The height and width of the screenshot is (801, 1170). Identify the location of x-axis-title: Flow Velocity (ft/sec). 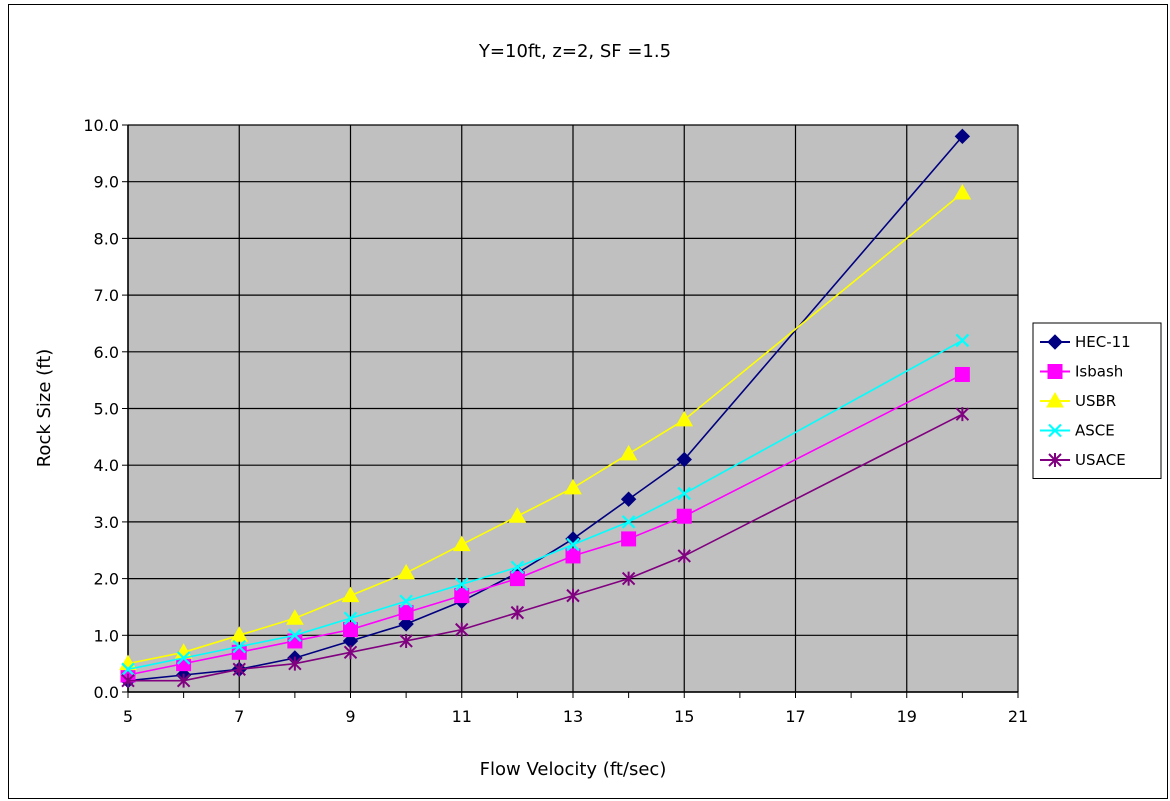
(573, 769).